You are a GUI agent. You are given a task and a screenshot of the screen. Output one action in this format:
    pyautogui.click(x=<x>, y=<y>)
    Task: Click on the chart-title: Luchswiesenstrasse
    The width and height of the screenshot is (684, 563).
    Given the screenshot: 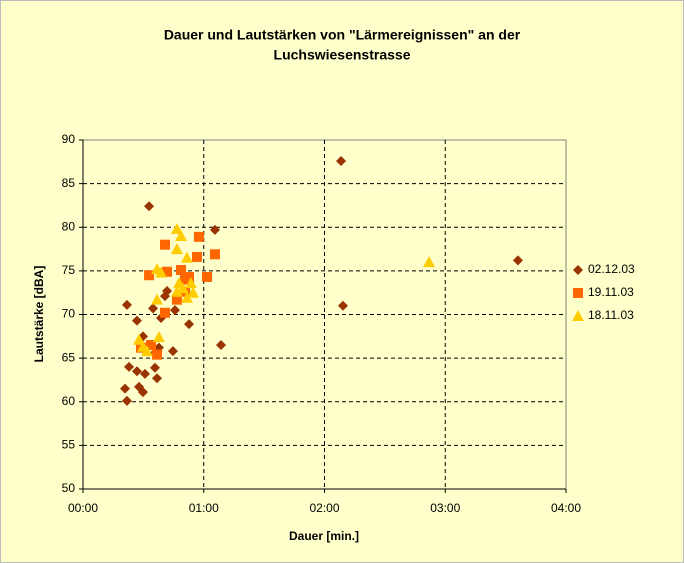 What is the action you would take?
    pyautogui.click(x=342, y=55)
    